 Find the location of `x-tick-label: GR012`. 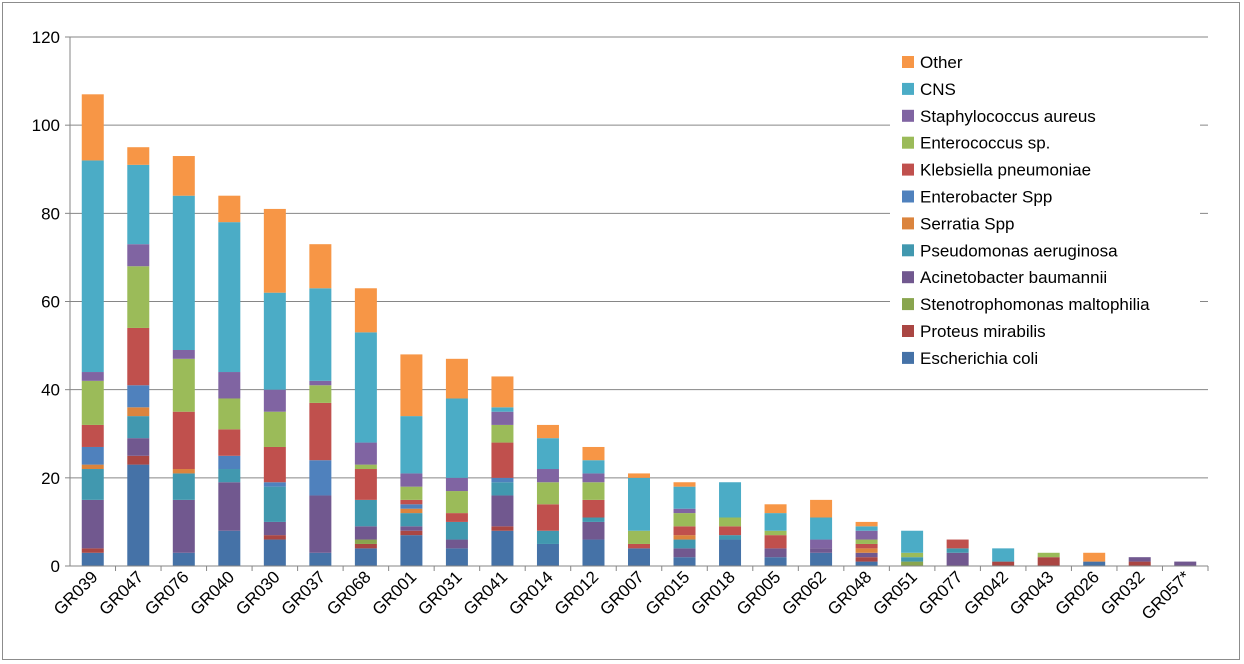

x-tick-label: GR012 is located at coordinates (577, 593).